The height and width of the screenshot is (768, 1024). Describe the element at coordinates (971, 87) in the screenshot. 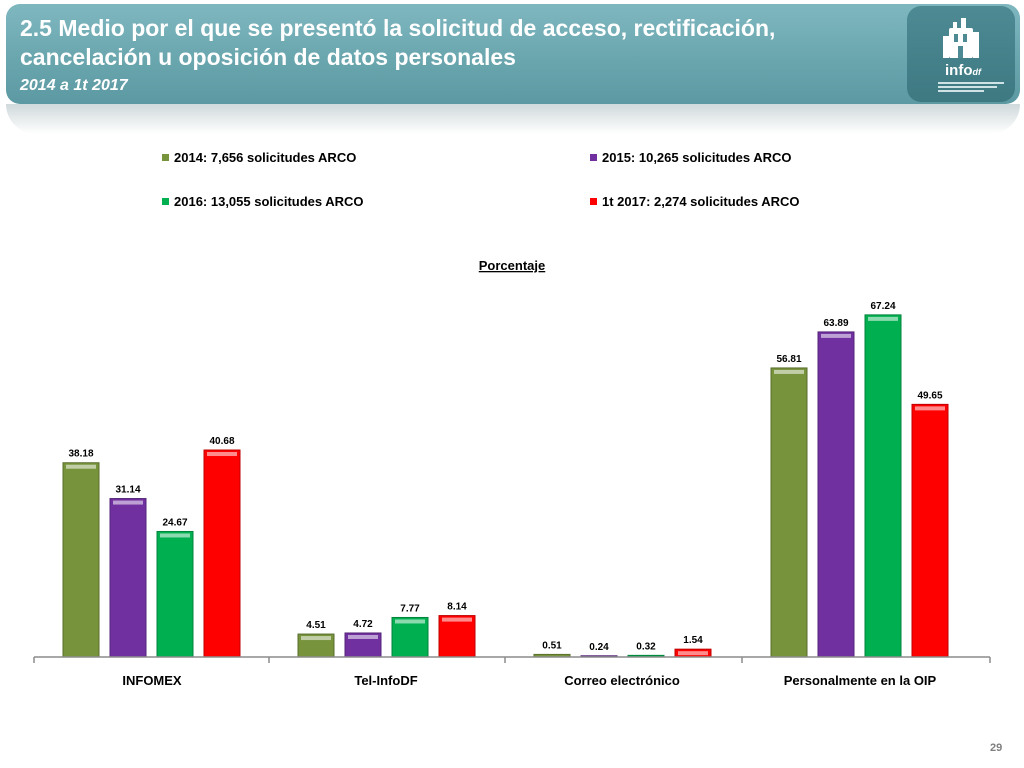

I see `logo-fine-print` at that location.